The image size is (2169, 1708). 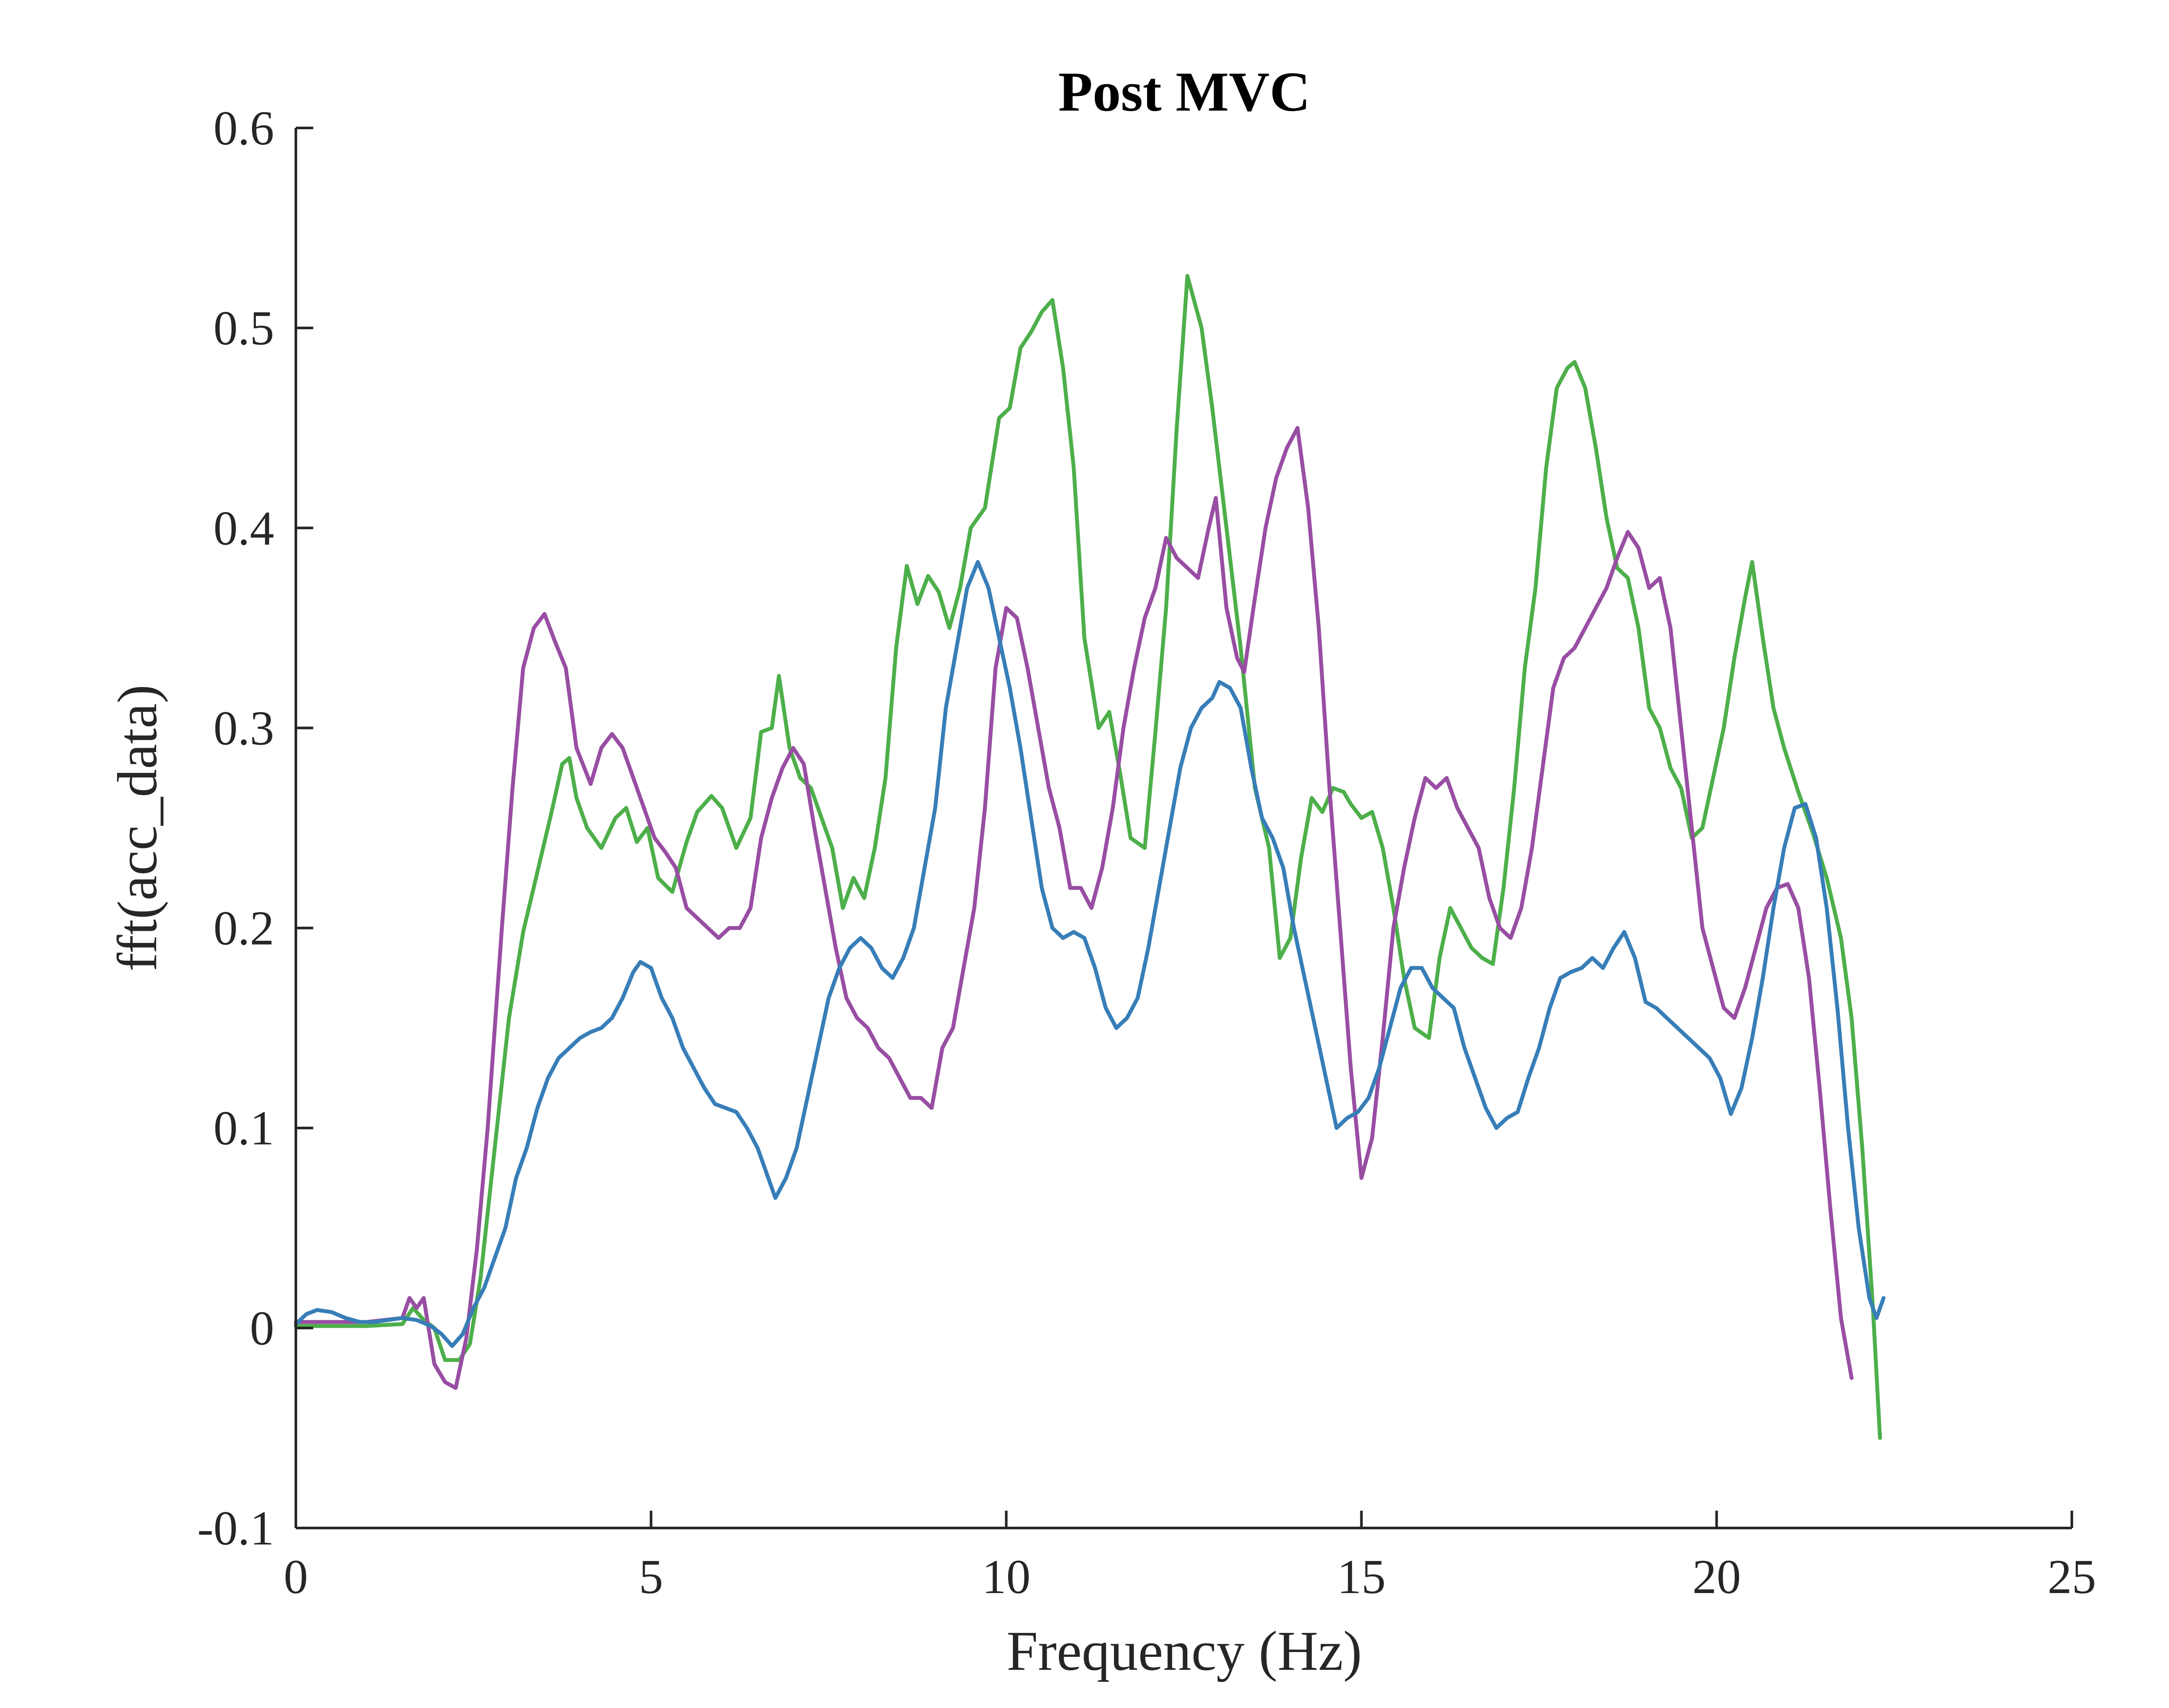 What do you see at coordinates (243, 528) in the screenshot?
I see `y-tick-label: 0.4` at bounding box center [243, 528].